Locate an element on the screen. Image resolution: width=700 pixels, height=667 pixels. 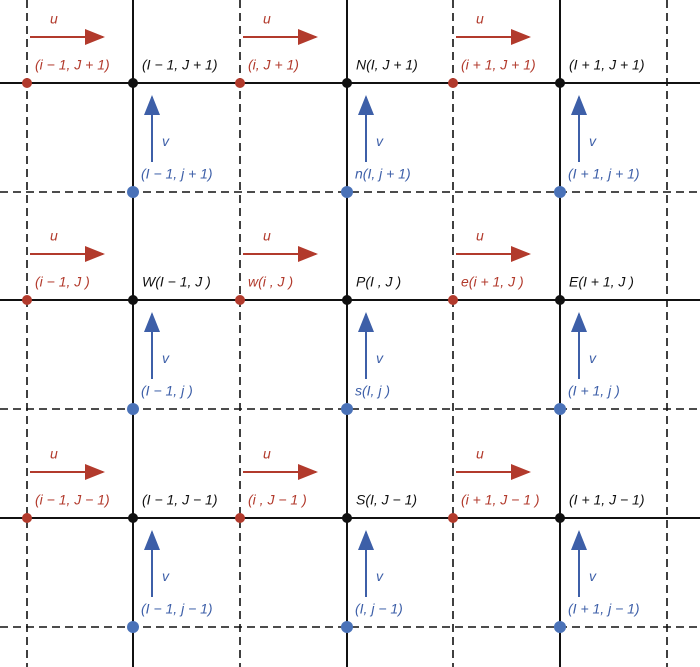
u-label: (i − 1, J ) is located at coordinates (62, 282).